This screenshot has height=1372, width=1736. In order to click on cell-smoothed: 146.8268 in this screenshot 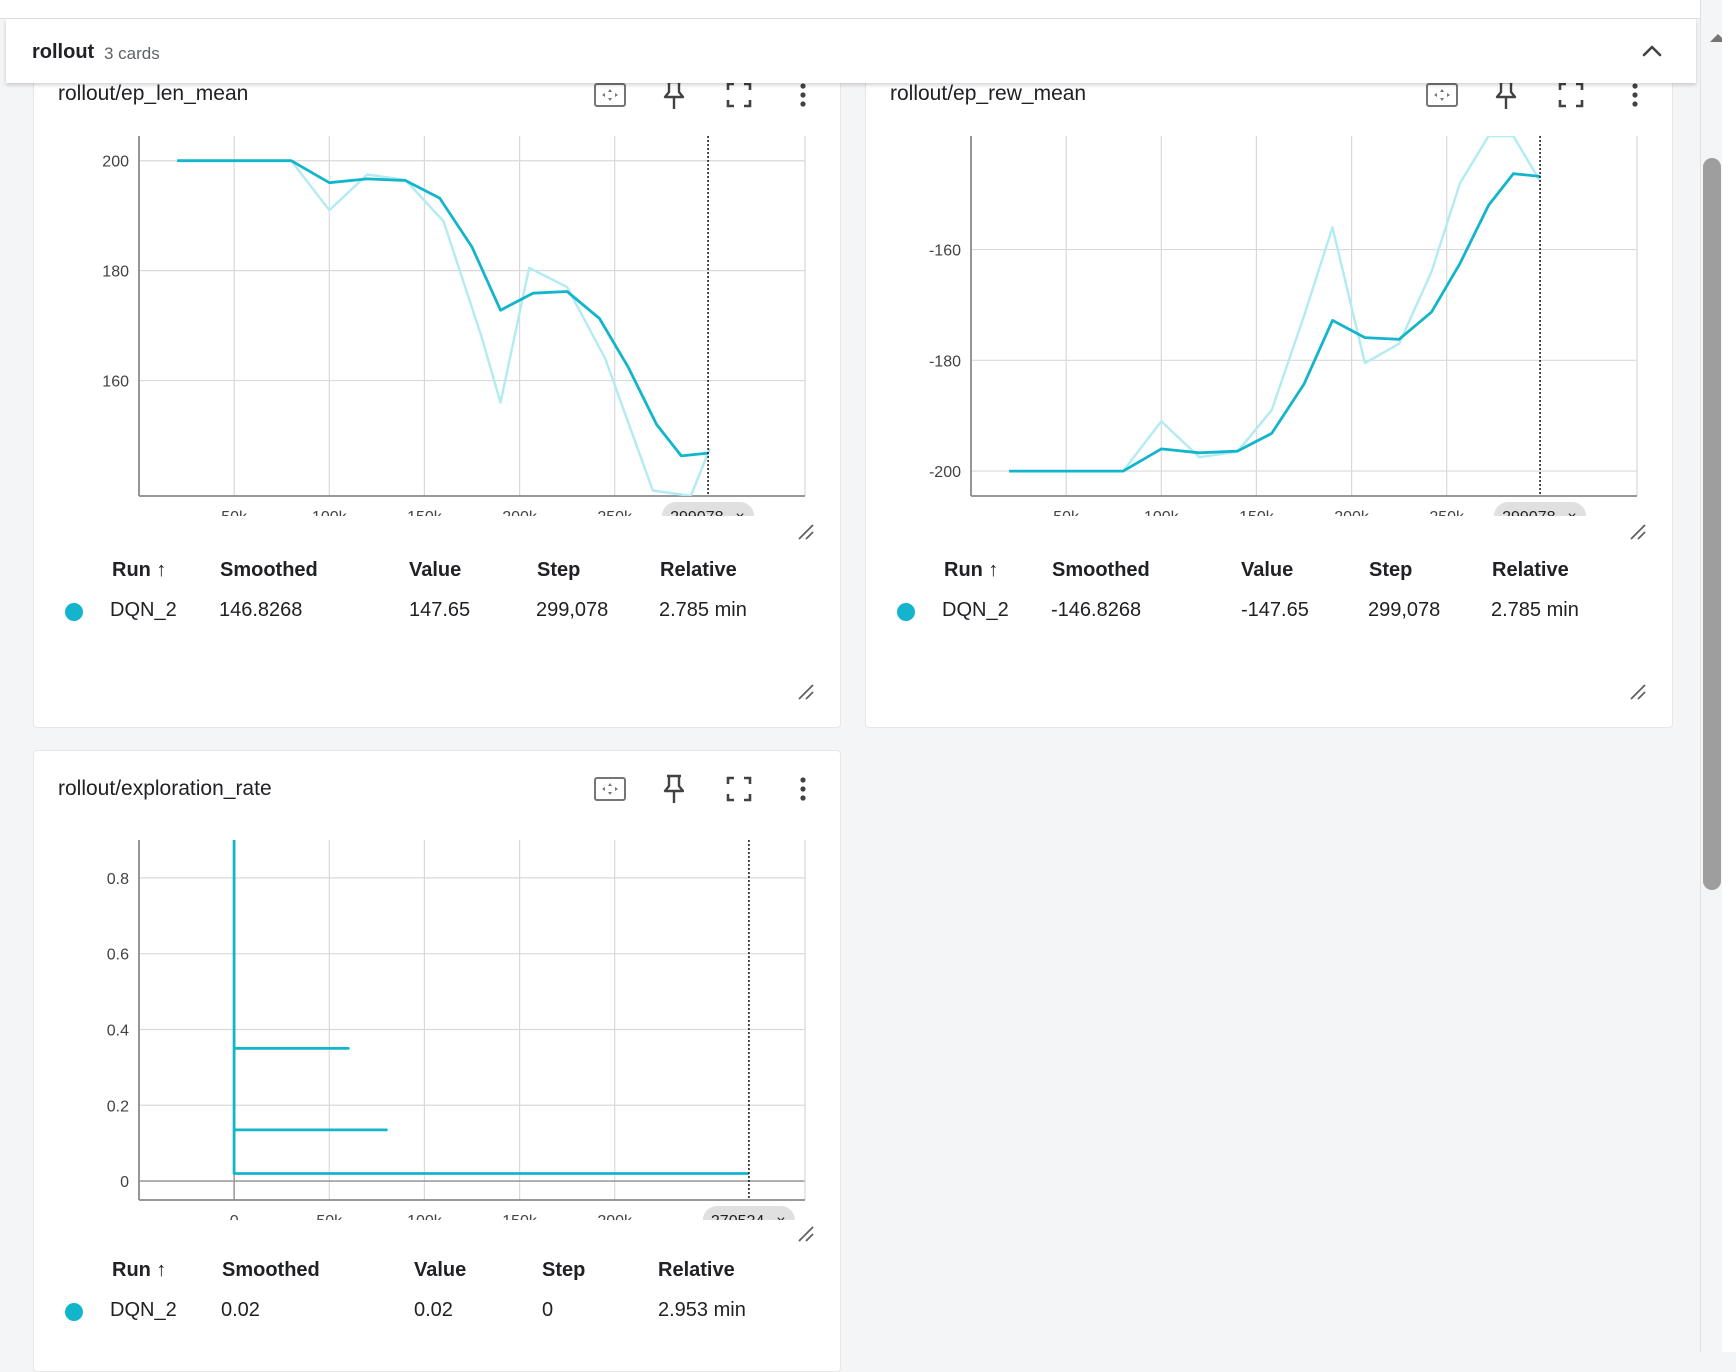, I will do `click(261, 610)`.